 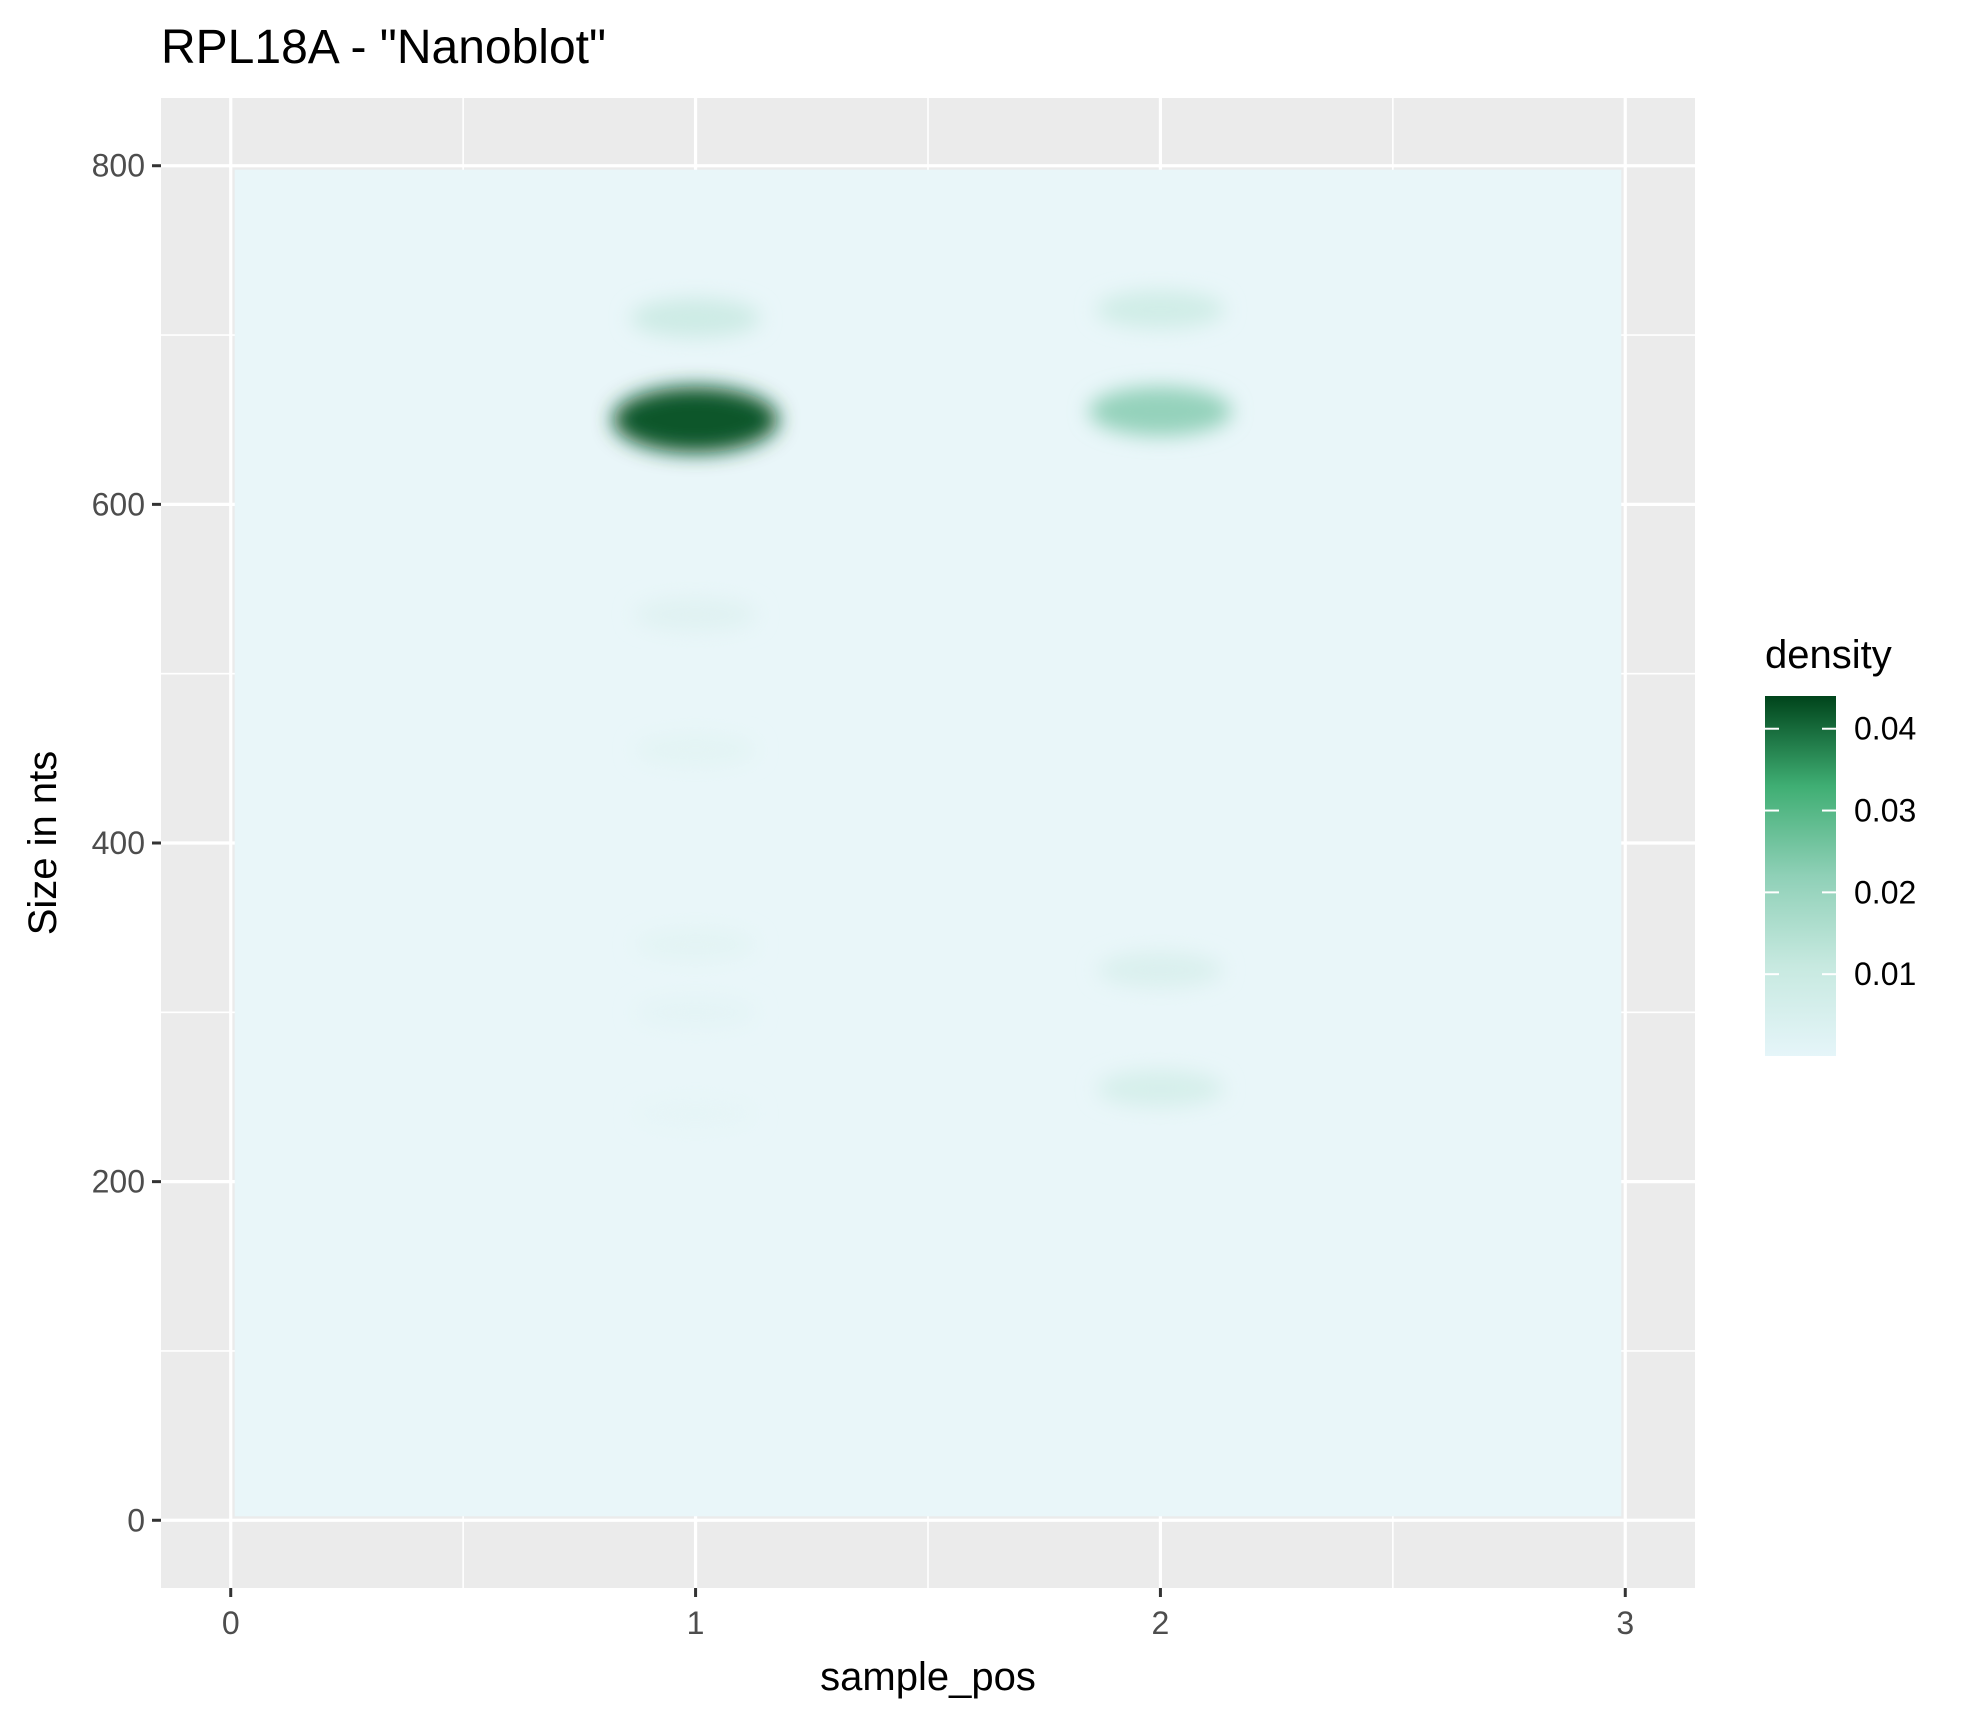 What do you see at coordinates (1885, 729) in the screenshot?
I see `legend-tick-label: 0.04` at bounding box center [1885, 729].